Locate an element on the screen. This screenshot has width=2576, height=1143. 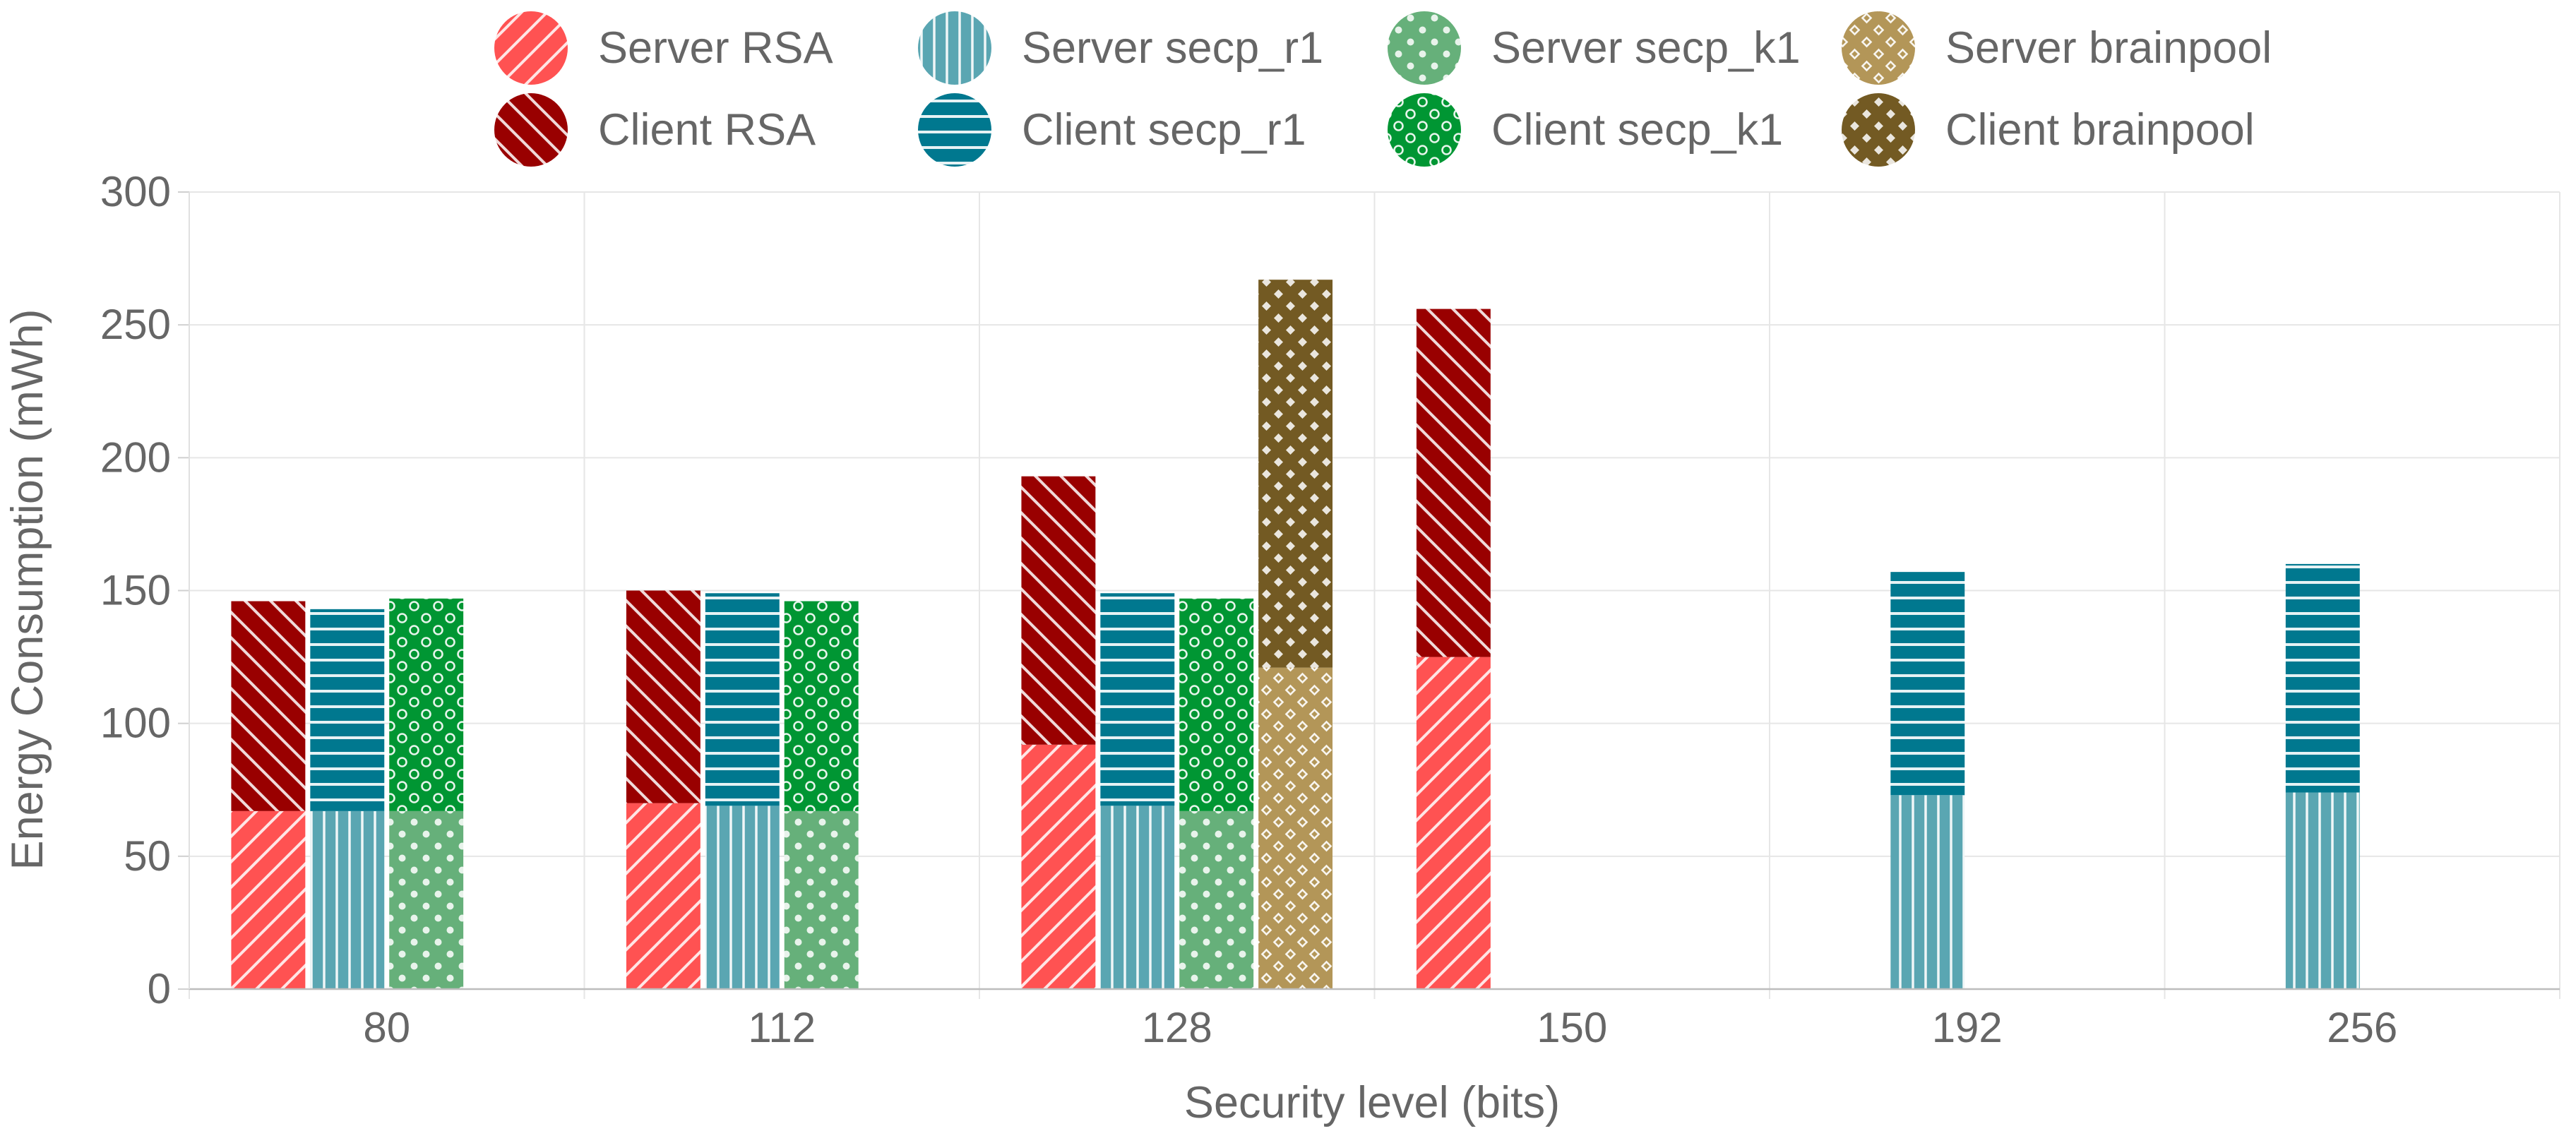
y-axis-title: Energy Consumption (mWh) is located at coordinates (27, 589).